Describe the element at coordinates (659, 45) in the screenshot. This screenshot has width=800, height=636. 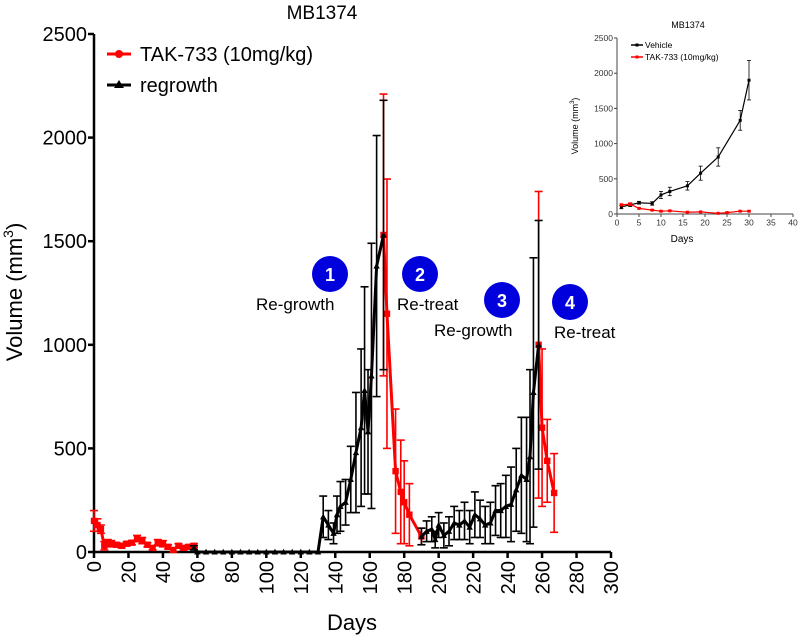
I see `inset-legend-vehicle-label: Vehicle` at that location.